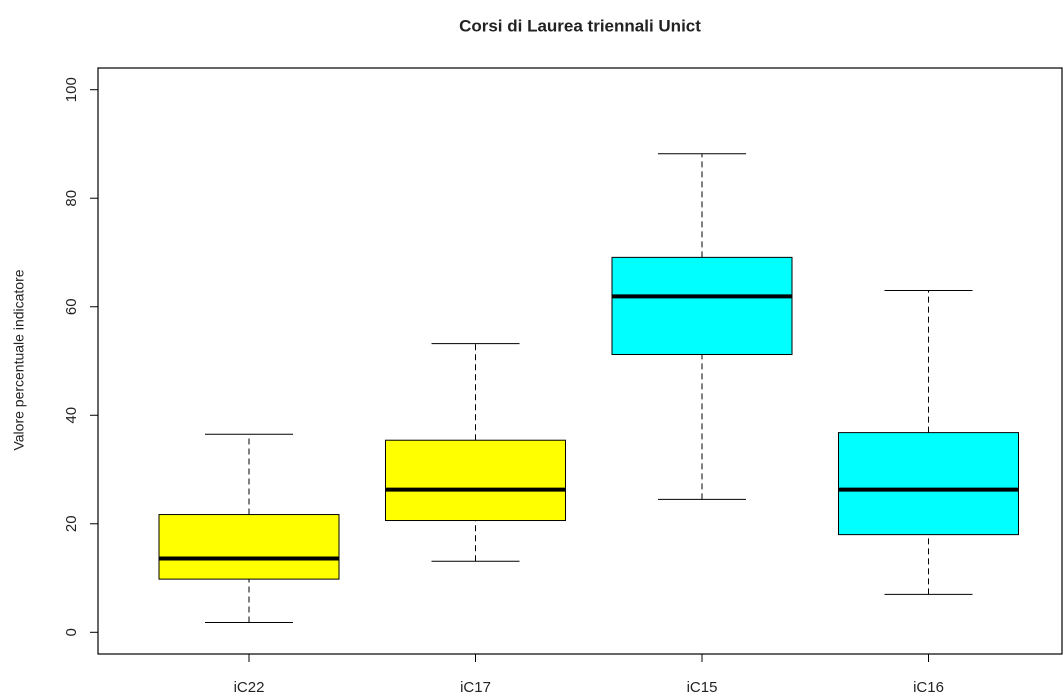 The height and width of the screenshot is (698, 1064). Describe the element at coordinates (71, 306) in the screenshot. I see `y-tick-label: 60` at that location.